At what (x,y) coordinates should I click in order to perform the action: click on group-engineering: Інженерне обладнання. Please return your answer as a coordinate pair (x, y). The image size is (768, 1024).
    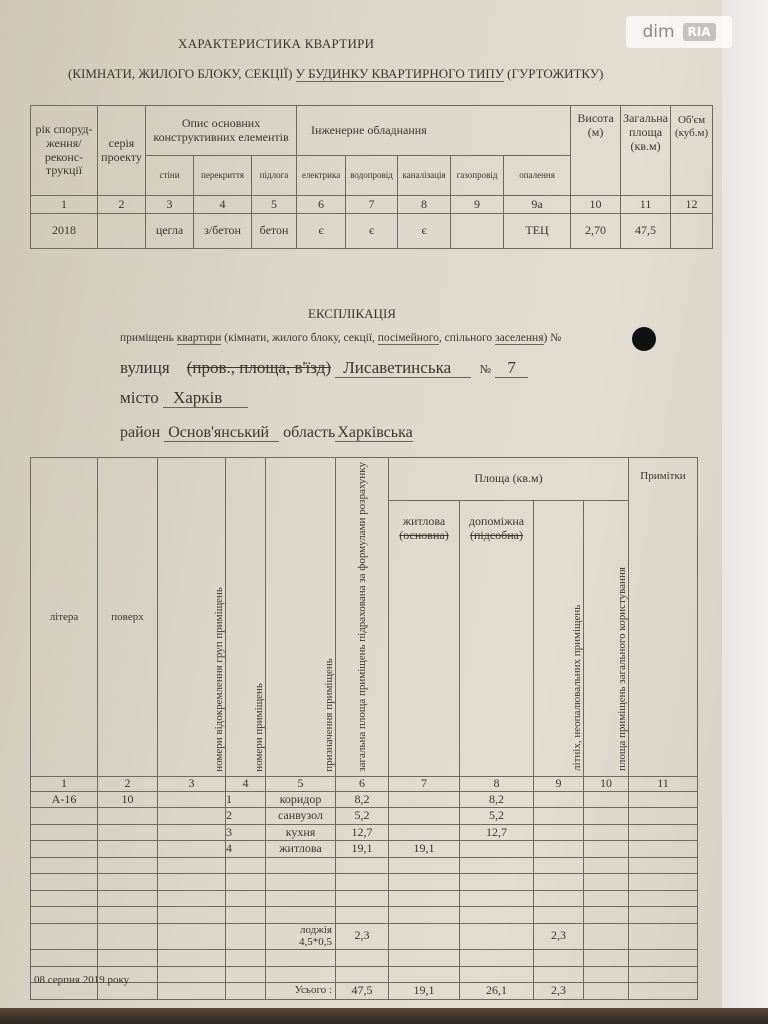
    Looking at the image, I should click on (434, 130).